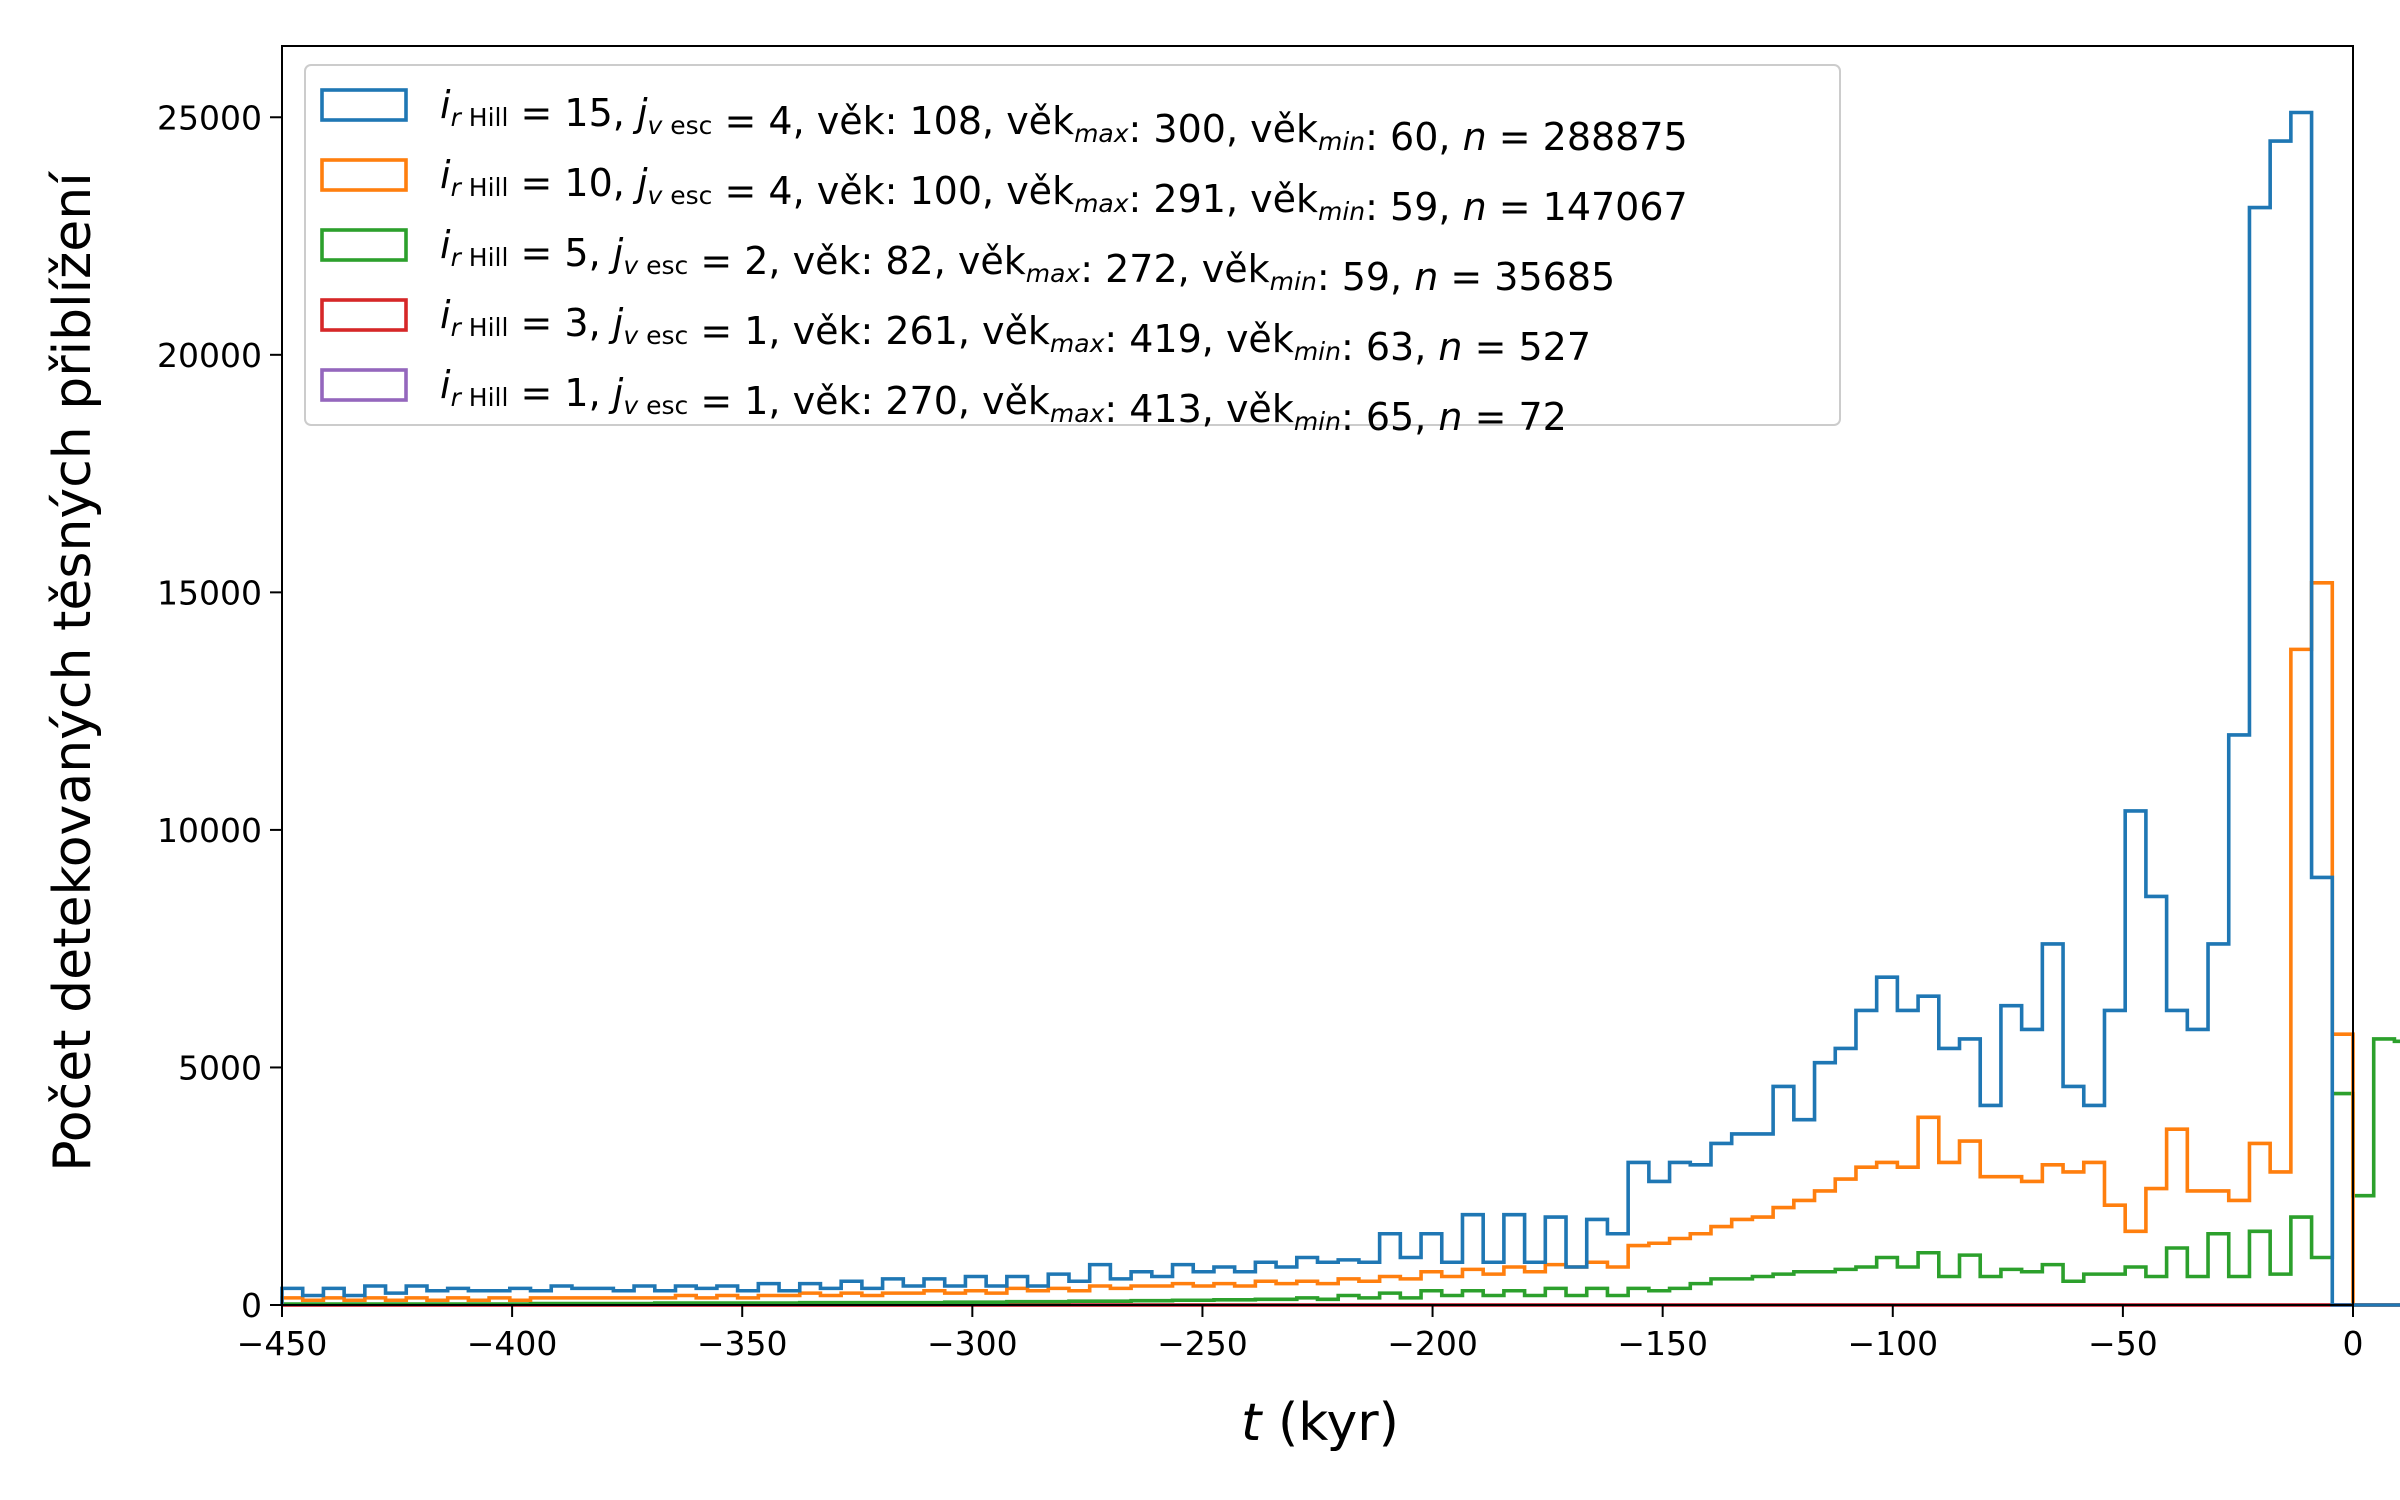 Image resolution: width=2400 pixels, height=1500 pixels. What do you see at coordinates (1330, 1423) in the screenshot?
I see `x-axis-unit: (kyr)` at bounding box center [1330, 1423].